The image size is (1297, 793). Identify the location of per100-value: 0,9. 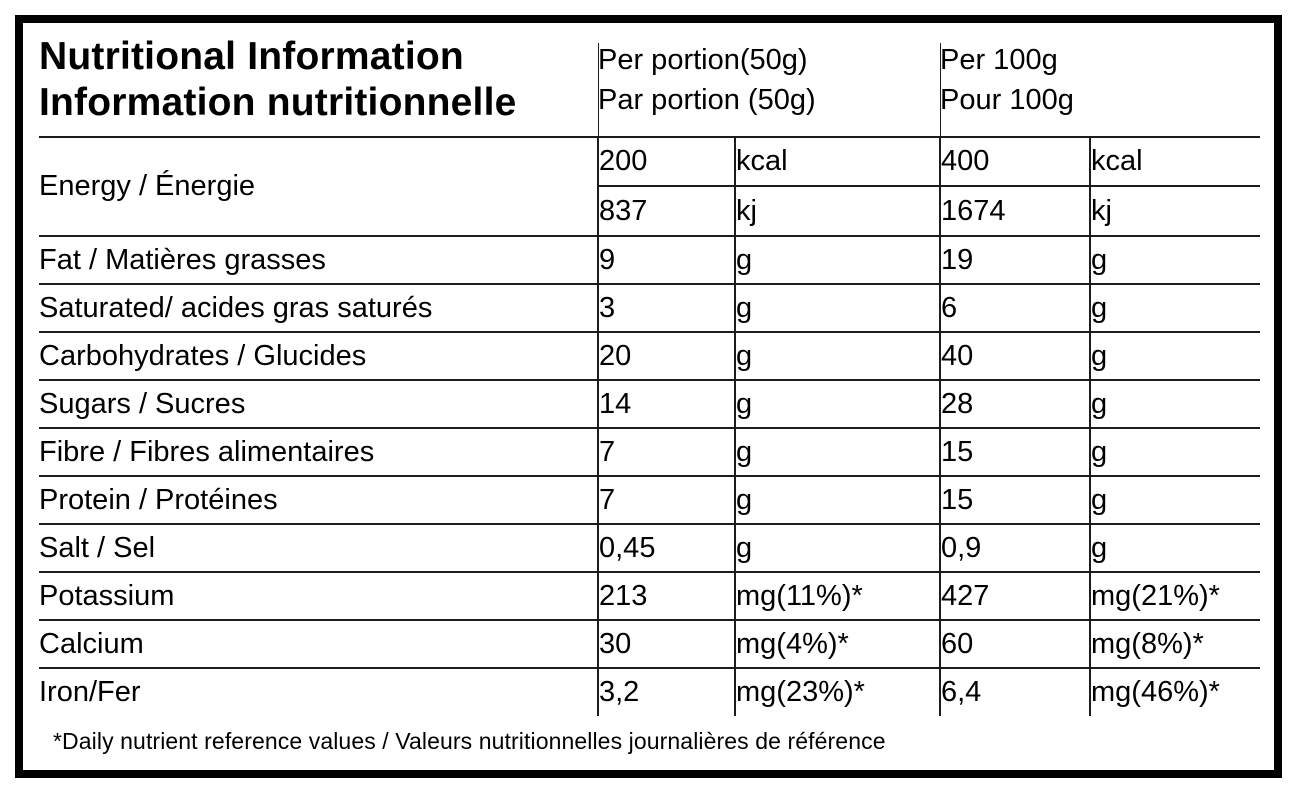
(1014, 548).